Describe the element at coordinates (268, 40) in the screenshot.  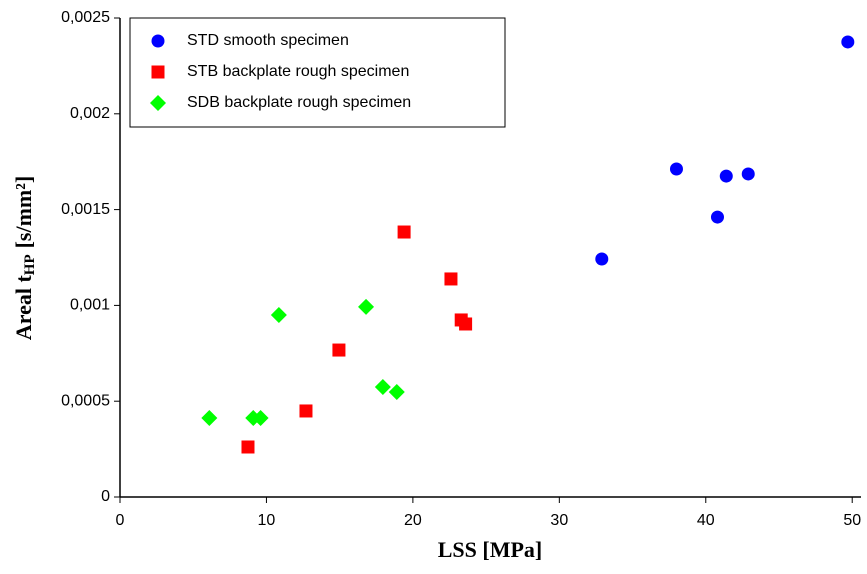
I see `legend-label: STD smooth specimen` at that location.